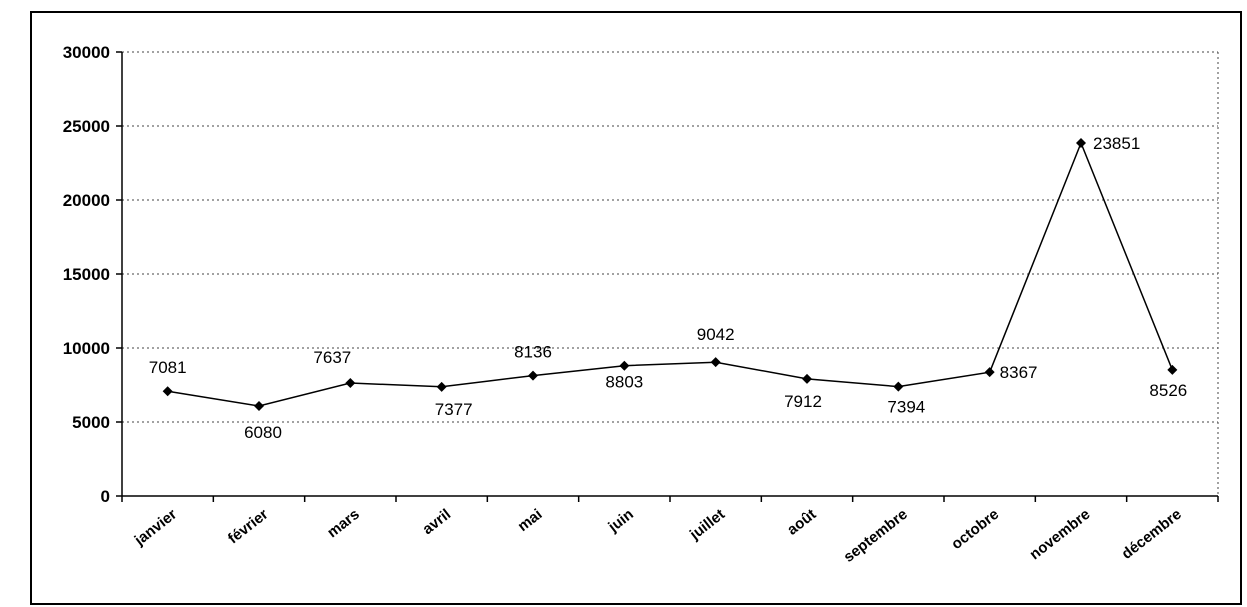  What do you see at coordinates (621, 521) in the screenshot?
I see `xtick-label-5: juin` at bounding box center [621, 521].